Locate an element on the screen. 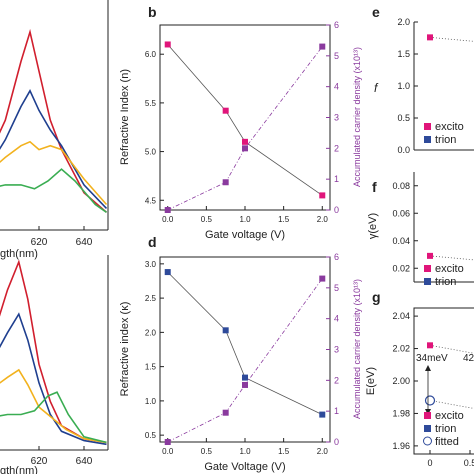 This screenshot has width=474, height=474. panel-g-legend-trion-marker is located at coordinates (427, 428).